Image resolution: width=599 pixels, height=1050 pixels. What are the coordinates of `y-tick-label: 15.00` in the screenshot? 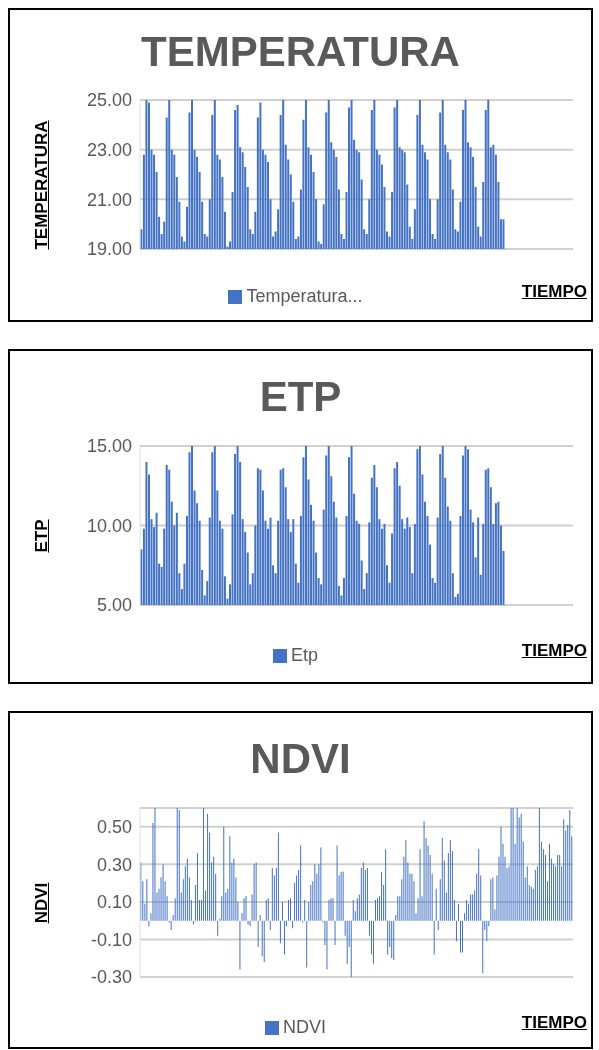 It's located at (109, 446).